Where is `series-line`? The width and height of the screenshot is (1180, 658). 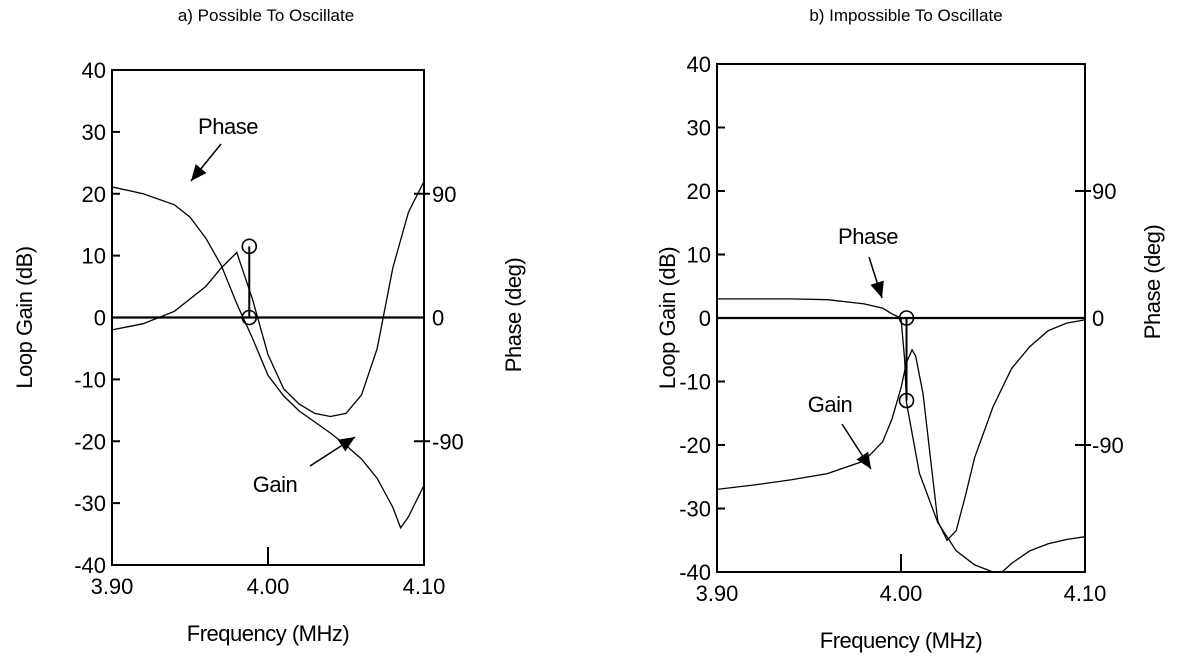 series-line is located at coordinates (1043, 554).